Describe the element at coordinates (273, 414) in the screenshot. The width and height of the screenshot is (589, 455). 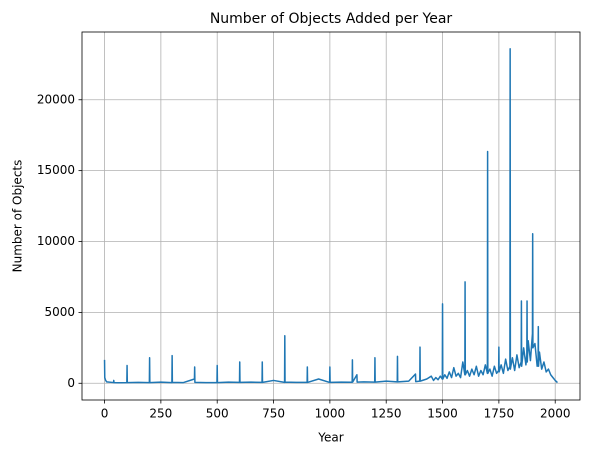
I see `x-tick-label: 750` at that location.